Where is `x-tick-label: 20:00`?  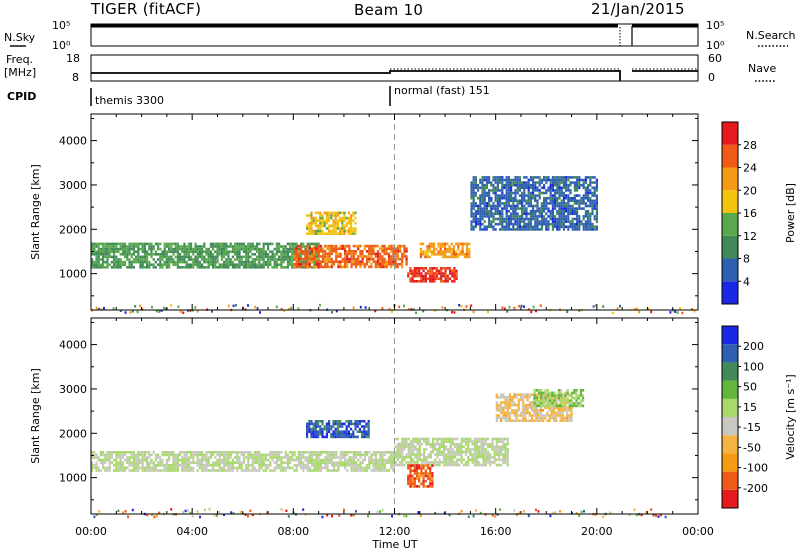 x-tick-label: 20:00 is located at coordinates (597, 531).